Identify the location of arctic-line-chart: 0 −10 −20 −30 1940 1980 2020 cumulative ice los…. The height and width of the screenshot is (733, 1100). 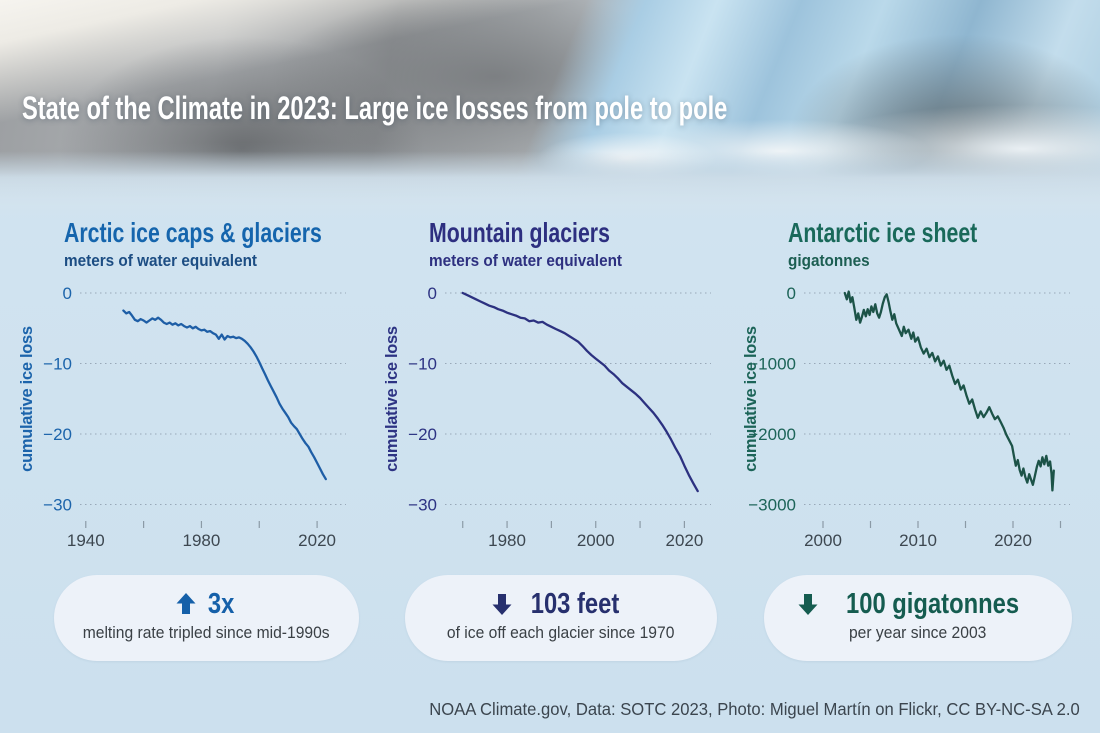
(197, 417).